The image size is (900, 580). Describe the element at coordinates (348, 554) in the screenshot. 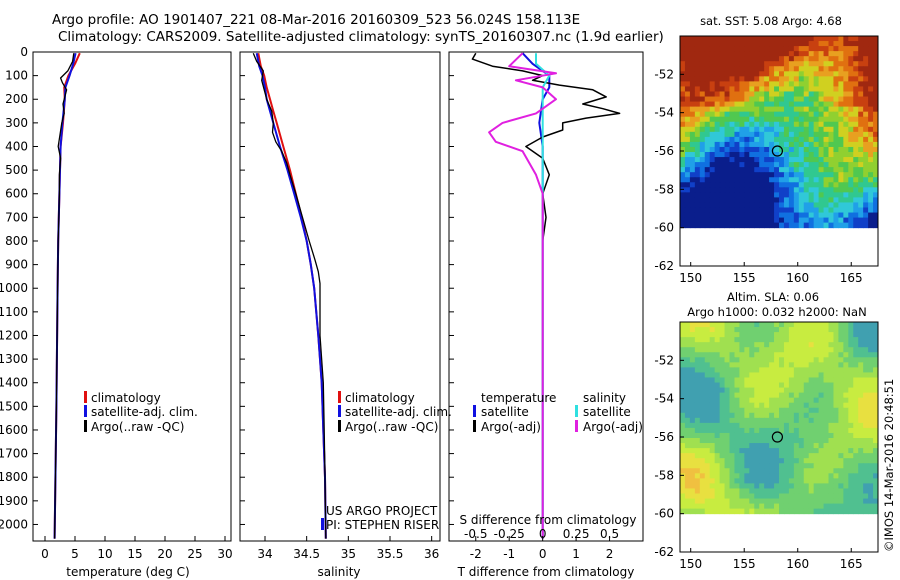

I see `salinity-xtick-label: 35` at that location.